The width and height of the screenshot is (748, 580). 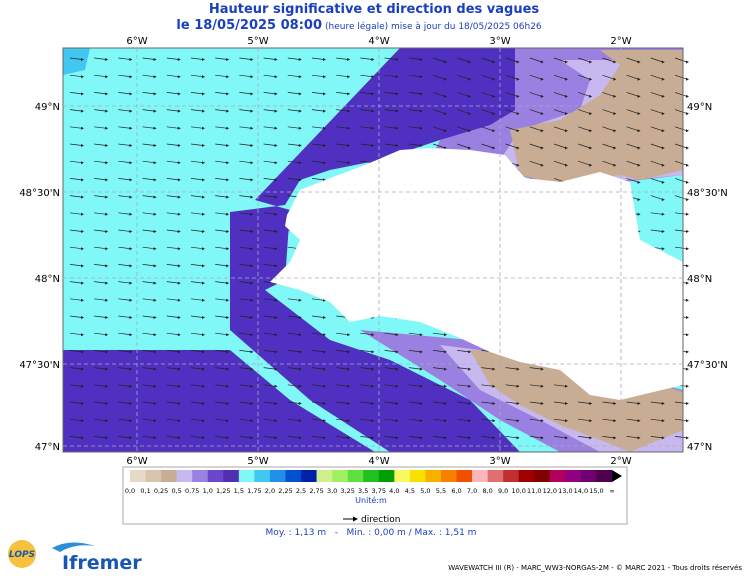 I want to click on colorbar-label: 1,5, so click(x=239, y=491).